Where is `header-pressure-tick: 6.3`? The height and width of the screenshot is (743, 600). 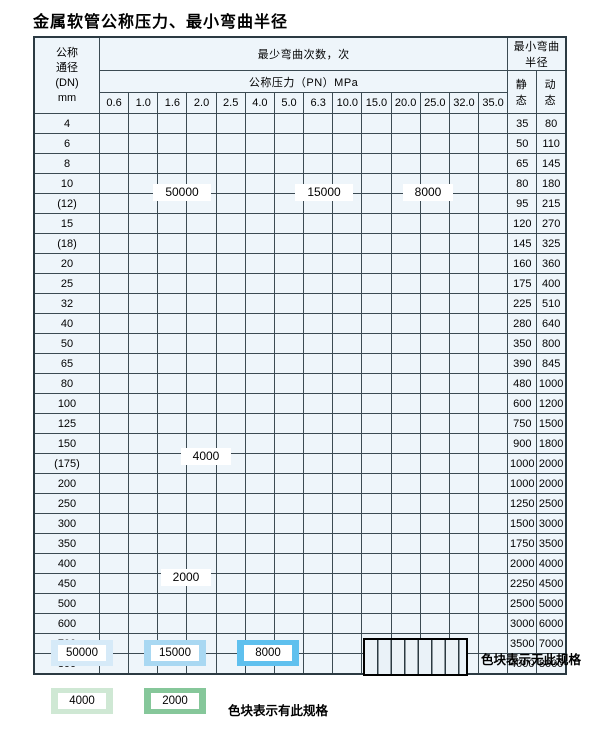 header-pressure-tick: 6.3 is located at coordinates (318, 103).